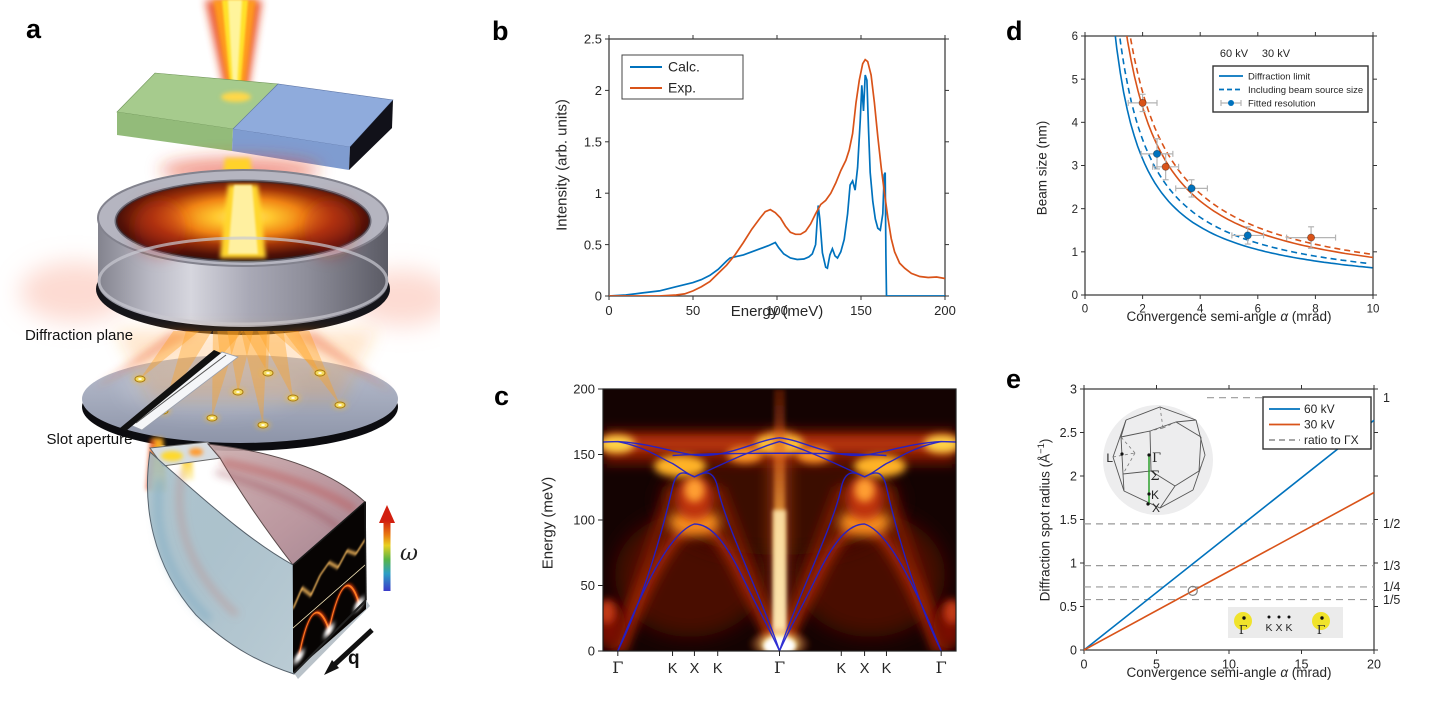  I want to click on tick-label: 1/2, so click(1391, 524).